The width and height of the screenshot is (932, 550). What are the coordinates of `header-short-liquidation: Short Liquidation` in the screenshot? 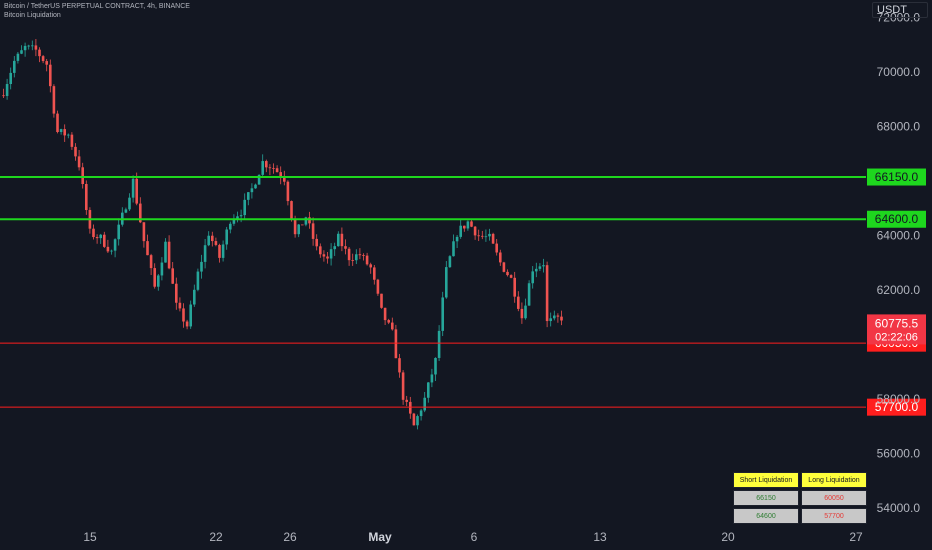 It's located at (766, 480).